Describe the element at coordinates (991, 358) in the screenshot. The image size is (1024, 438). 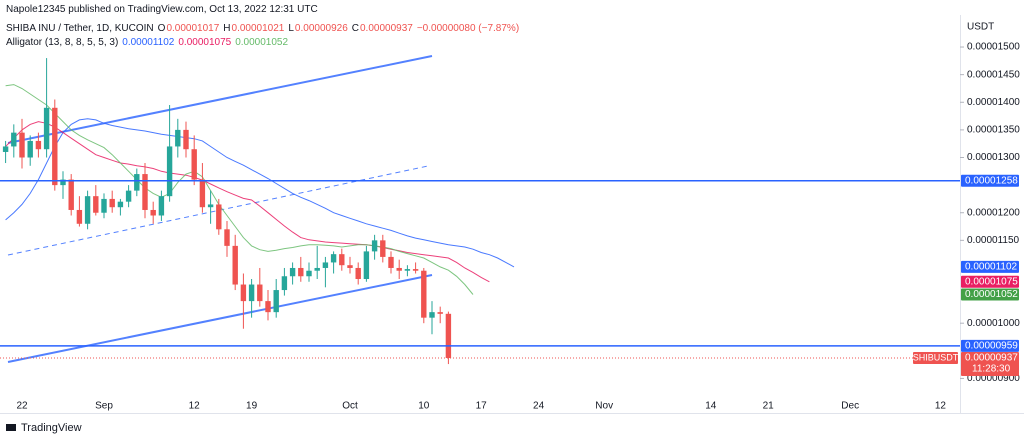
I see `price-badge-label: 0.00000937` at that location.